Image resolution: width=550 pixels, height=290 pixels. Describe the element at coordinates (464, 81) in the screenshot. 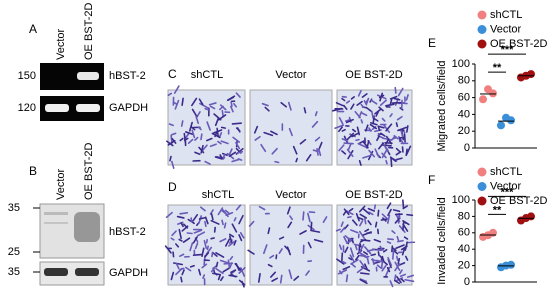

I see `y-tick-label: 80` at that location.